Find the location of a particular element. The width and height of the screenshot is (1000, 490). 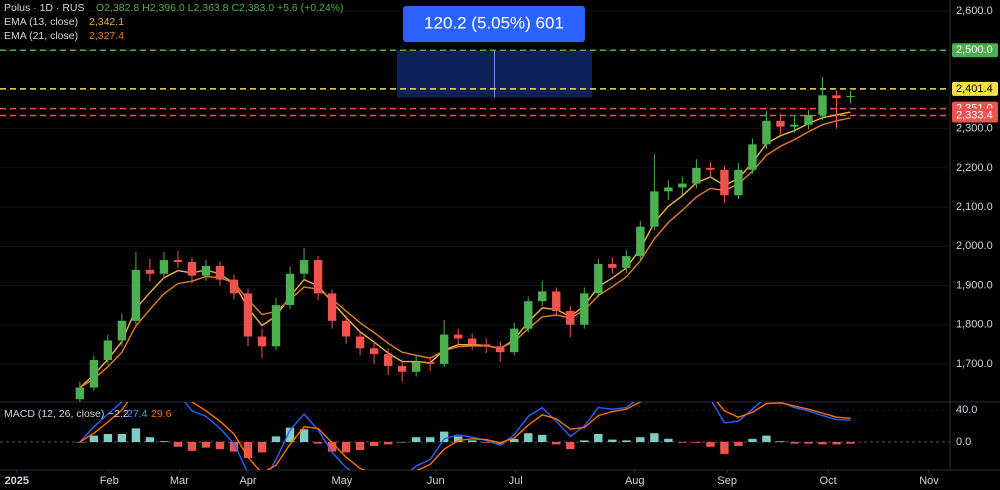

y-tick-label: 1,900.0 is located at coordinates (974, 285).